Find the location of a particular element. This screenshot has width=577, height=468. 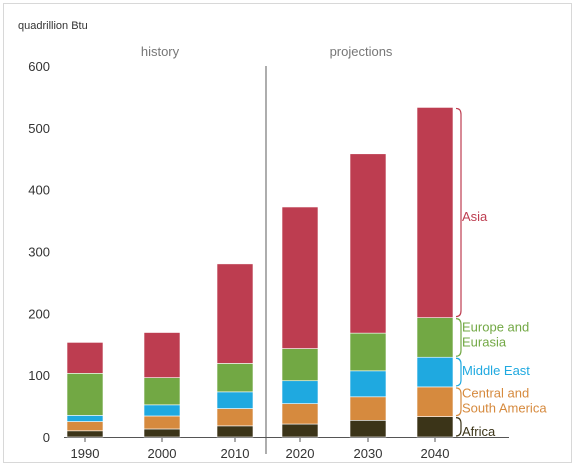

bar-segment-middle-east-2010 is located at coordinates (235, 400).